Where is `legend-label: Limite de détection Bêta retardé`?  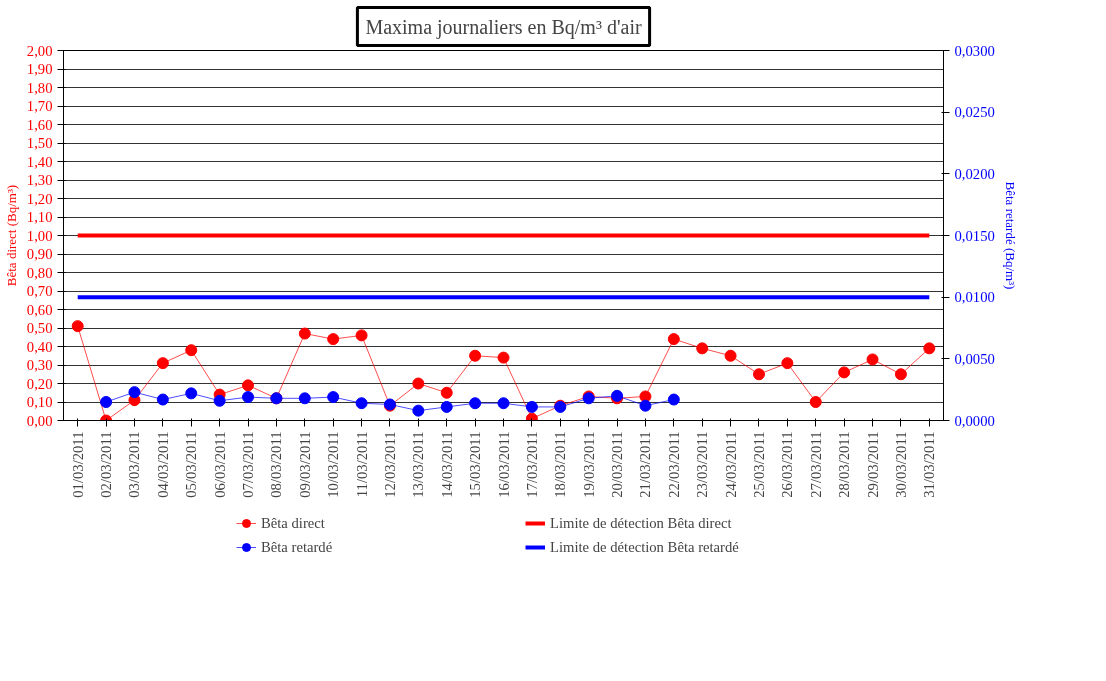
legend-label: Limite de détection Bêta retardé is located at coordinates (645, 547).